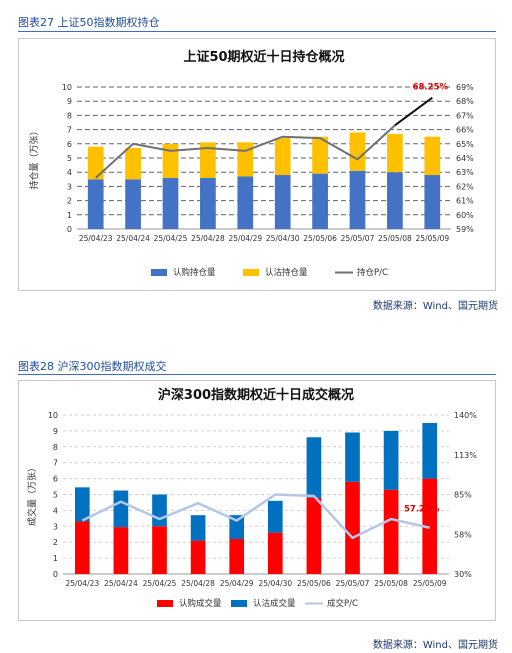 This screenshot has width=512, height=653. I want to click on y-axis-label: 成交量（万张）, so click(32, 494).